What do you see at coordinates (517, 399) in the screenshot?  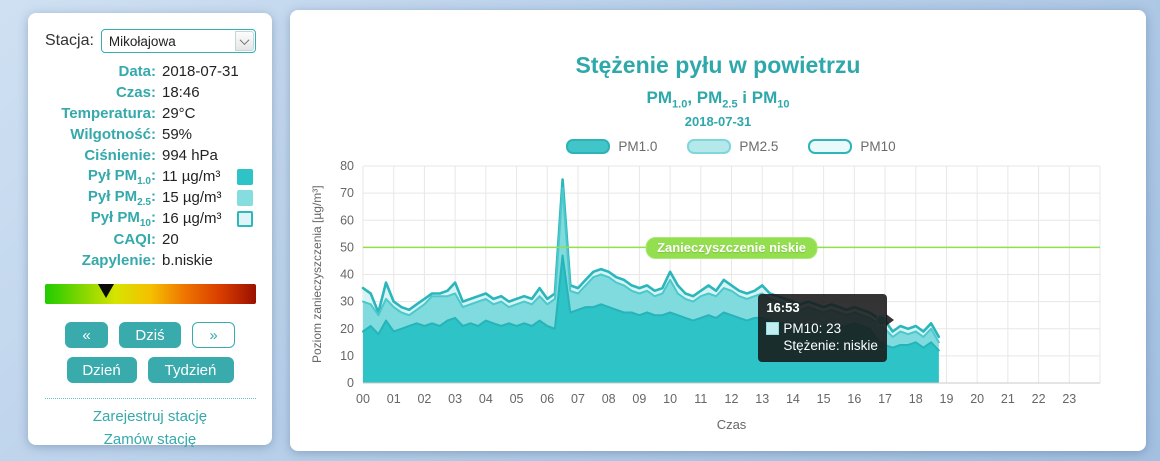 I see `x-tick-label: 05` at bounding box center [517, 399].